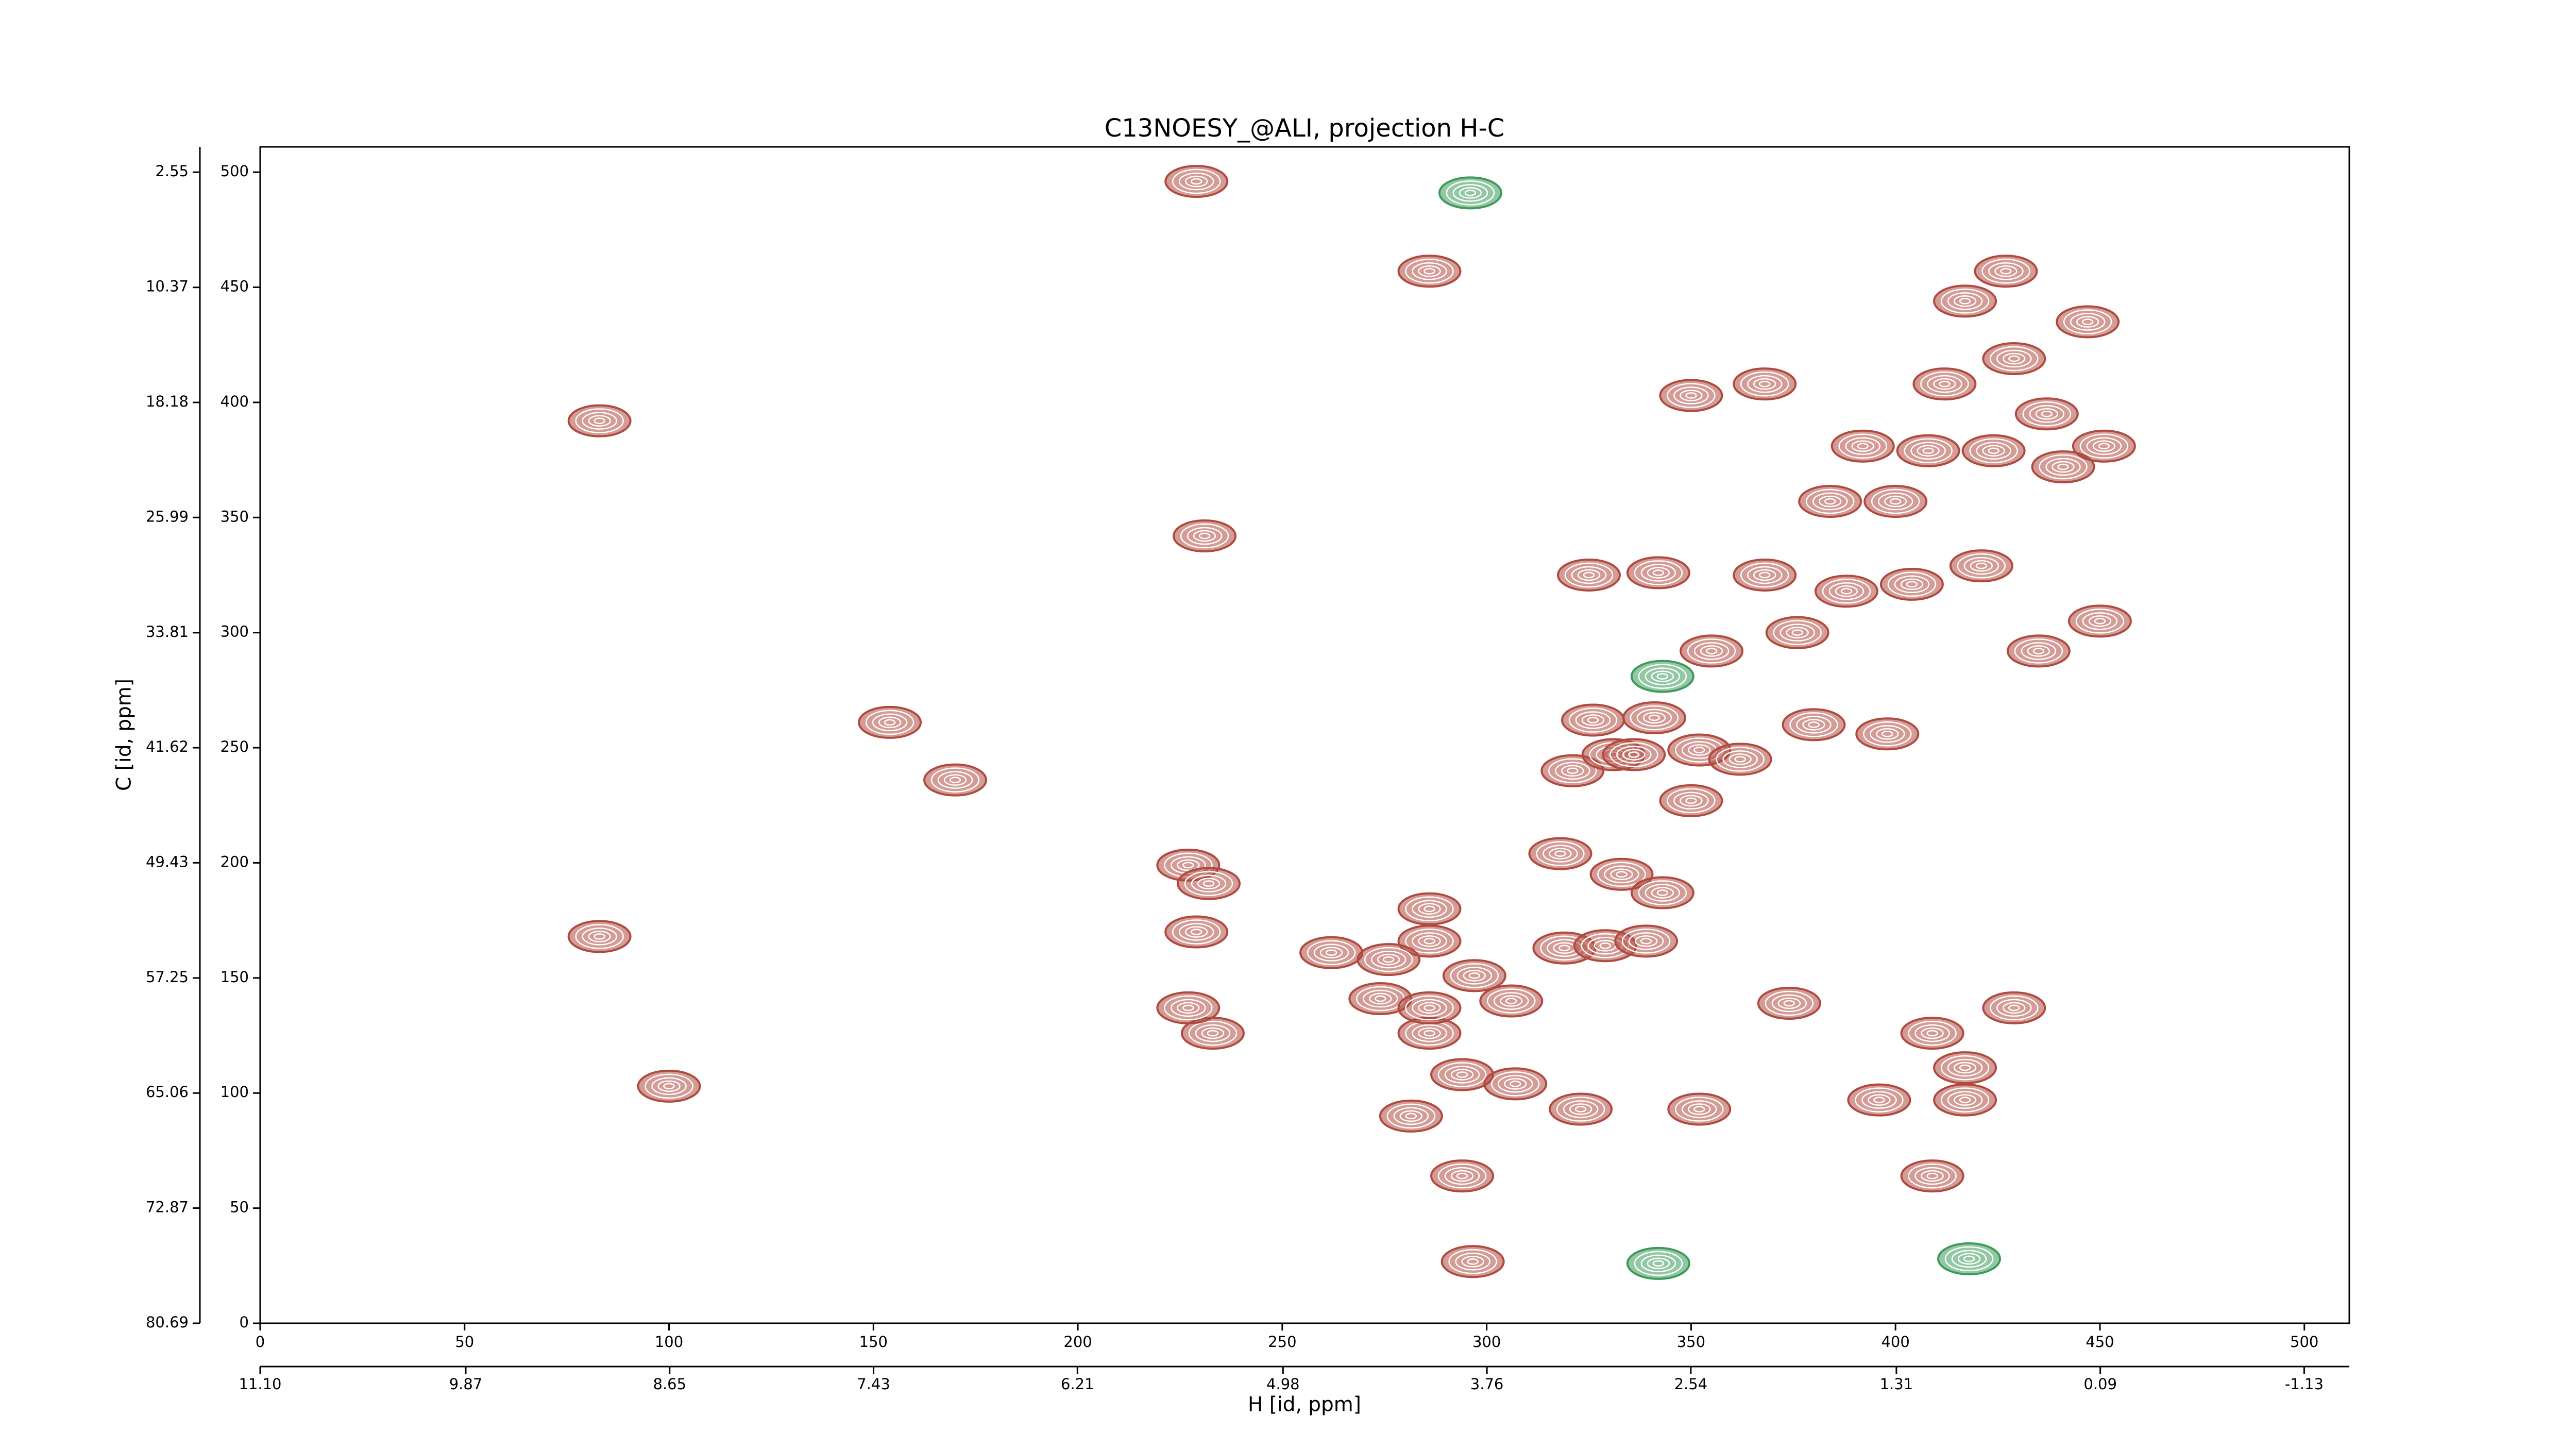 This screenshot has height=1449, width=2576. I want to click on x2-tick-label: 6.21, so click(1077, 1384).